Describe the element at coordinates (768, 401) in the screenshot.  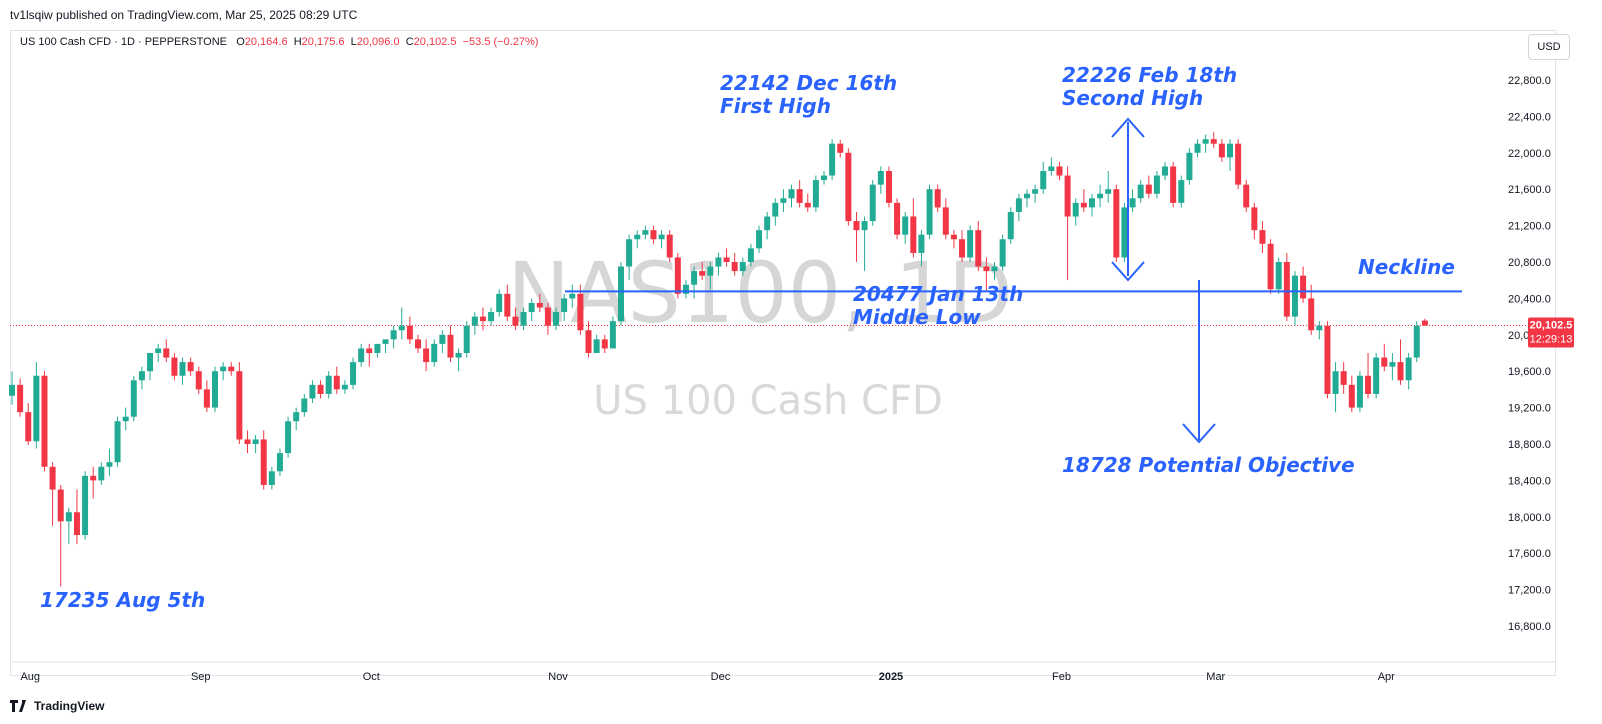
I see `watermark-name: US 100 Cash CFD` at that location.